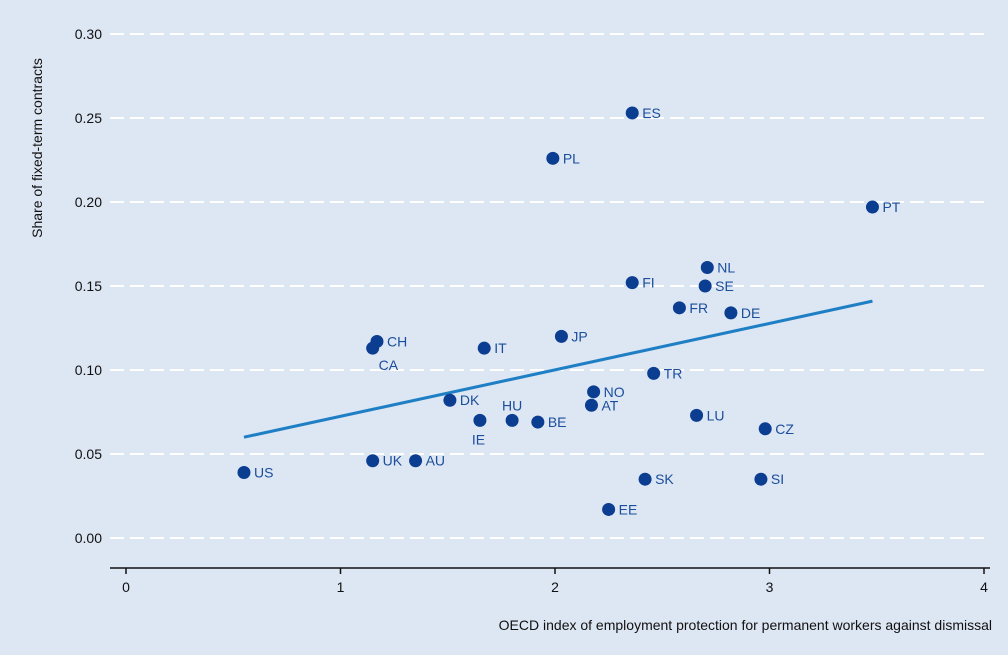 Image resolution: width=1008 pixels, height=655 pixels. What do you see at coordinates (484, 348) in the screenshot?
I see `data-point-it` at bounding box center [484, 348].